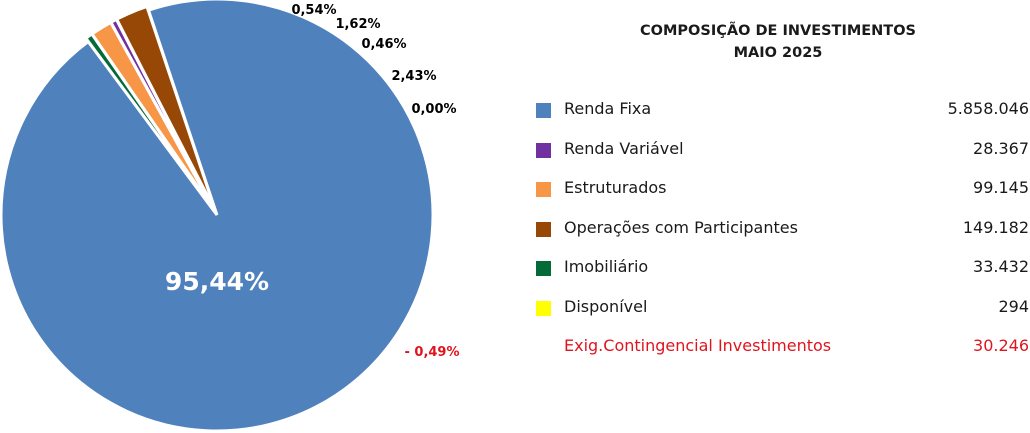  I want to click on legend-swatch-disponivel, so click(543, 308).